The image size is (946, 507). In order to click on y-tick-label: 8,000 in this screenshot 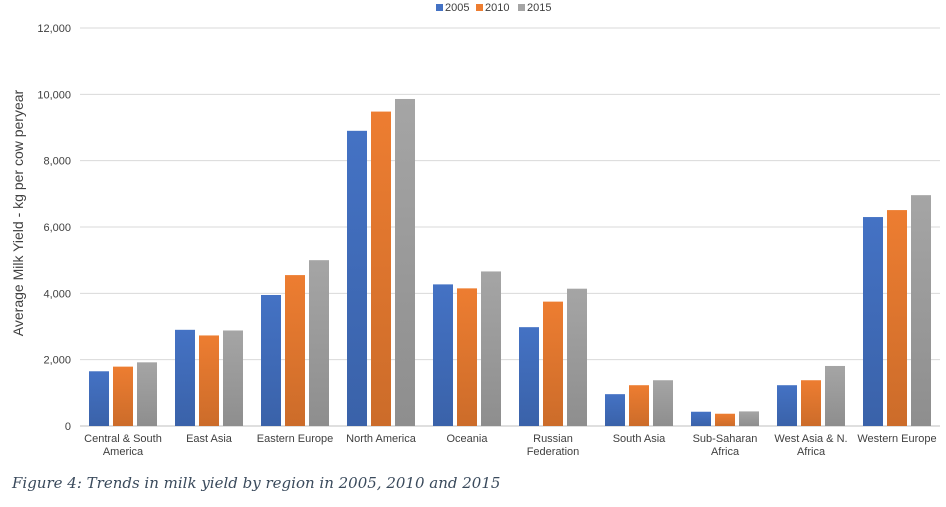, I will do `click(57, 162)`.